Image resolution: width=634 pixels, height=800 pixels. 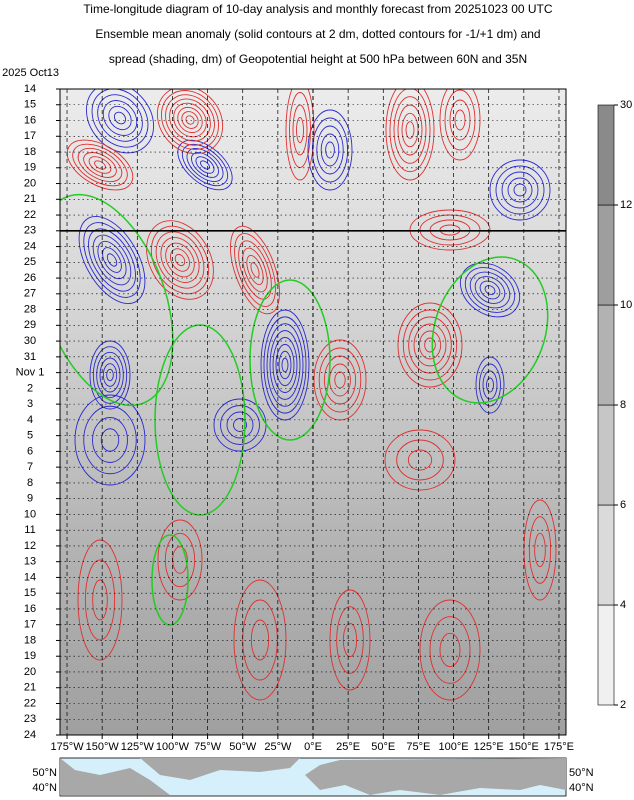 What do you see at coordinates (614, 405) in the screenshot?
I see `colorbar: 2 4 6 8 10 12 30` at bounding box center [614, 405].